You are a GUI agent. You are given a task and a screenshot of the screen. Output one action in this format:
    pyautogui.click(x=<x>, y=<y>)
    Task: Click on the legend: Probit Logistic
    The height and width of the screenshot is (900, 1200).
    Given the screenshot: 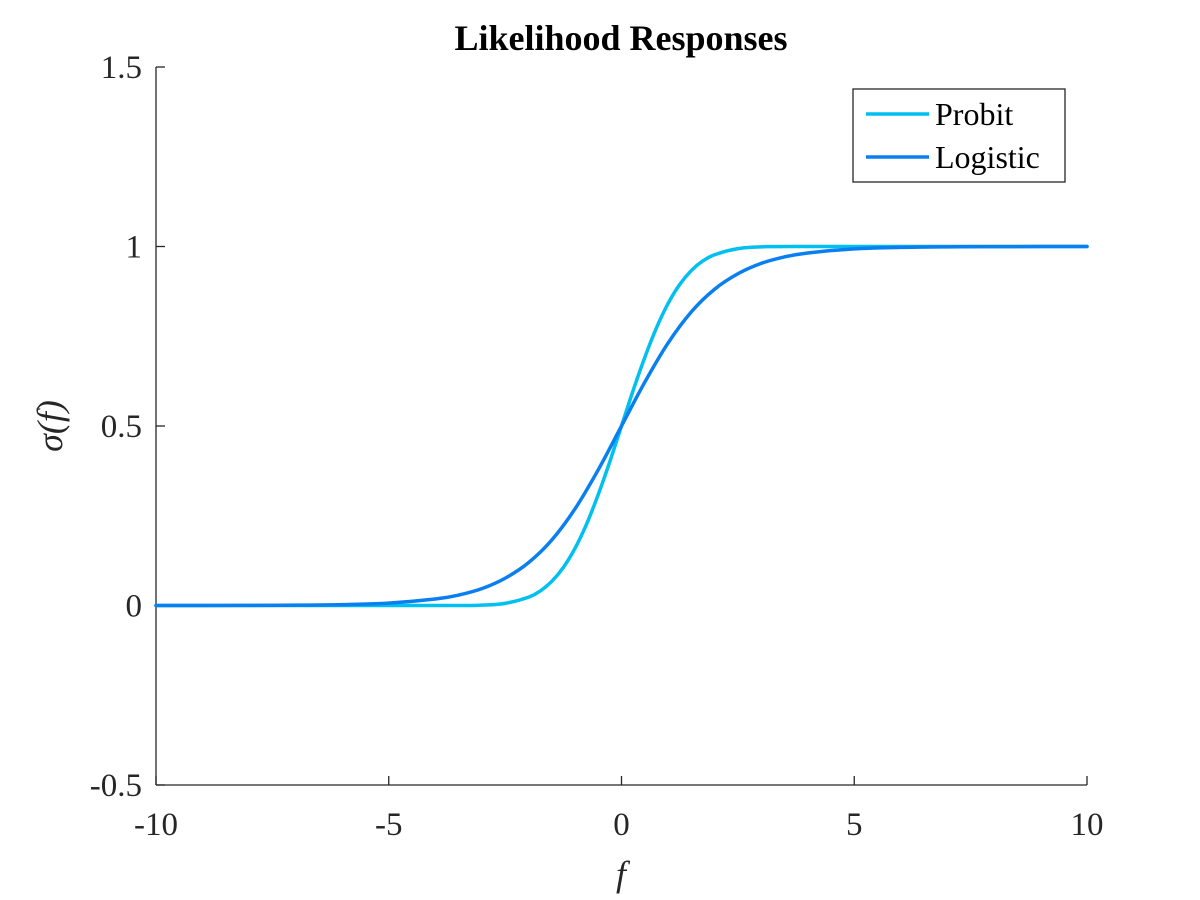 What is the action you would take?
    pyautogui.click(x=959, y=135)
    